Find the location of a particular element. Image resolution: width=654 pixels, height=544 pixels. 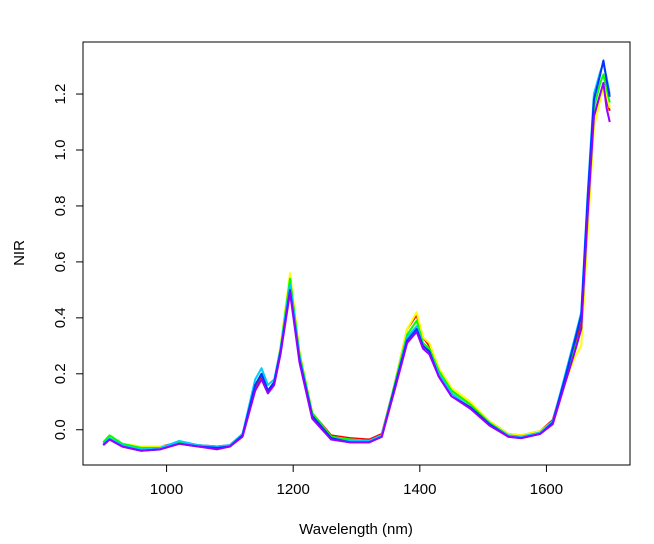

y-tick-label: 0.6 is located at coordinates (60, 261).